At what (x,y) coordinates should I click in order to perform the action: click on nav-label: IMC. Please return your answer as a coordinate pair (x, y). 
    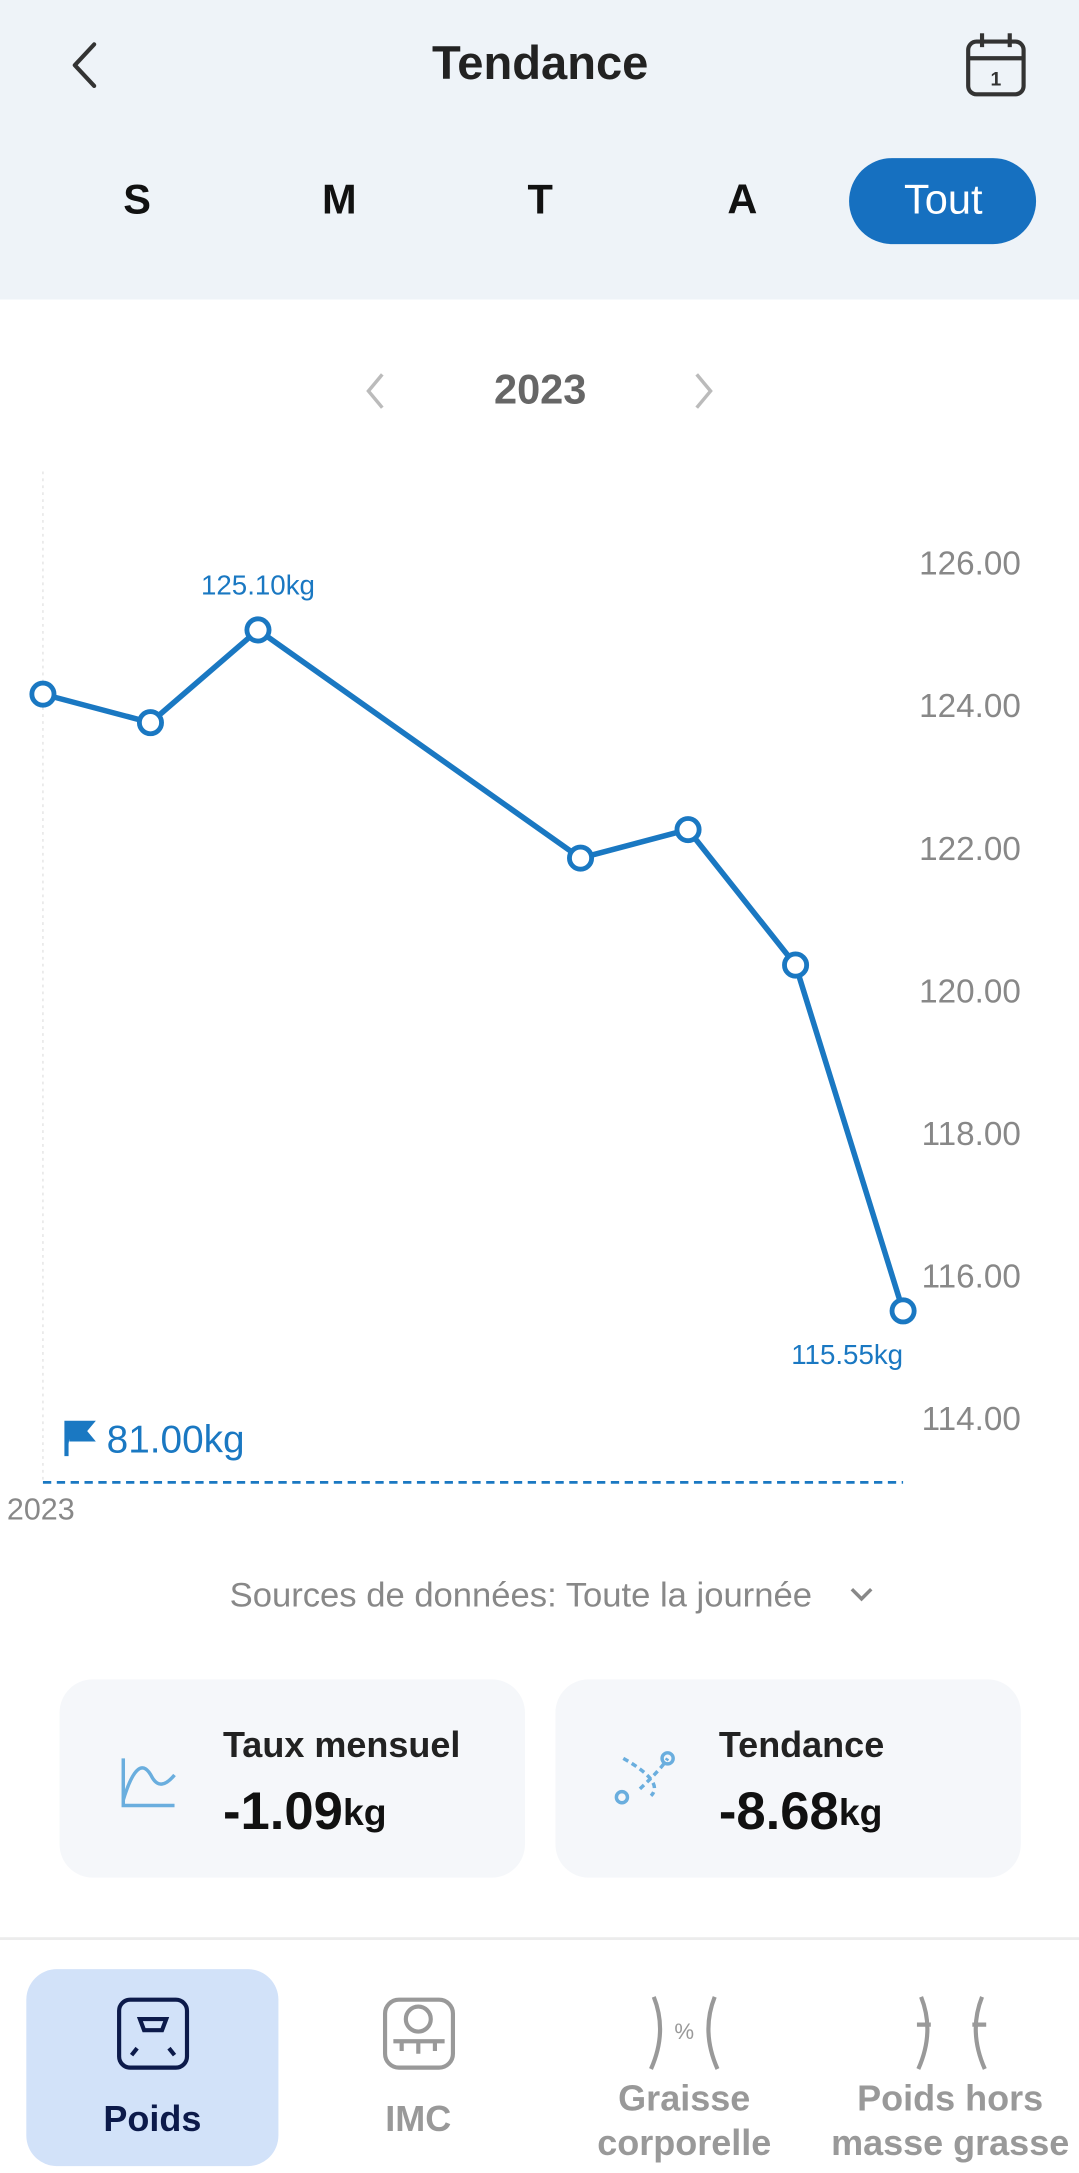
    Looking at the image, I should click on (418, 2118).